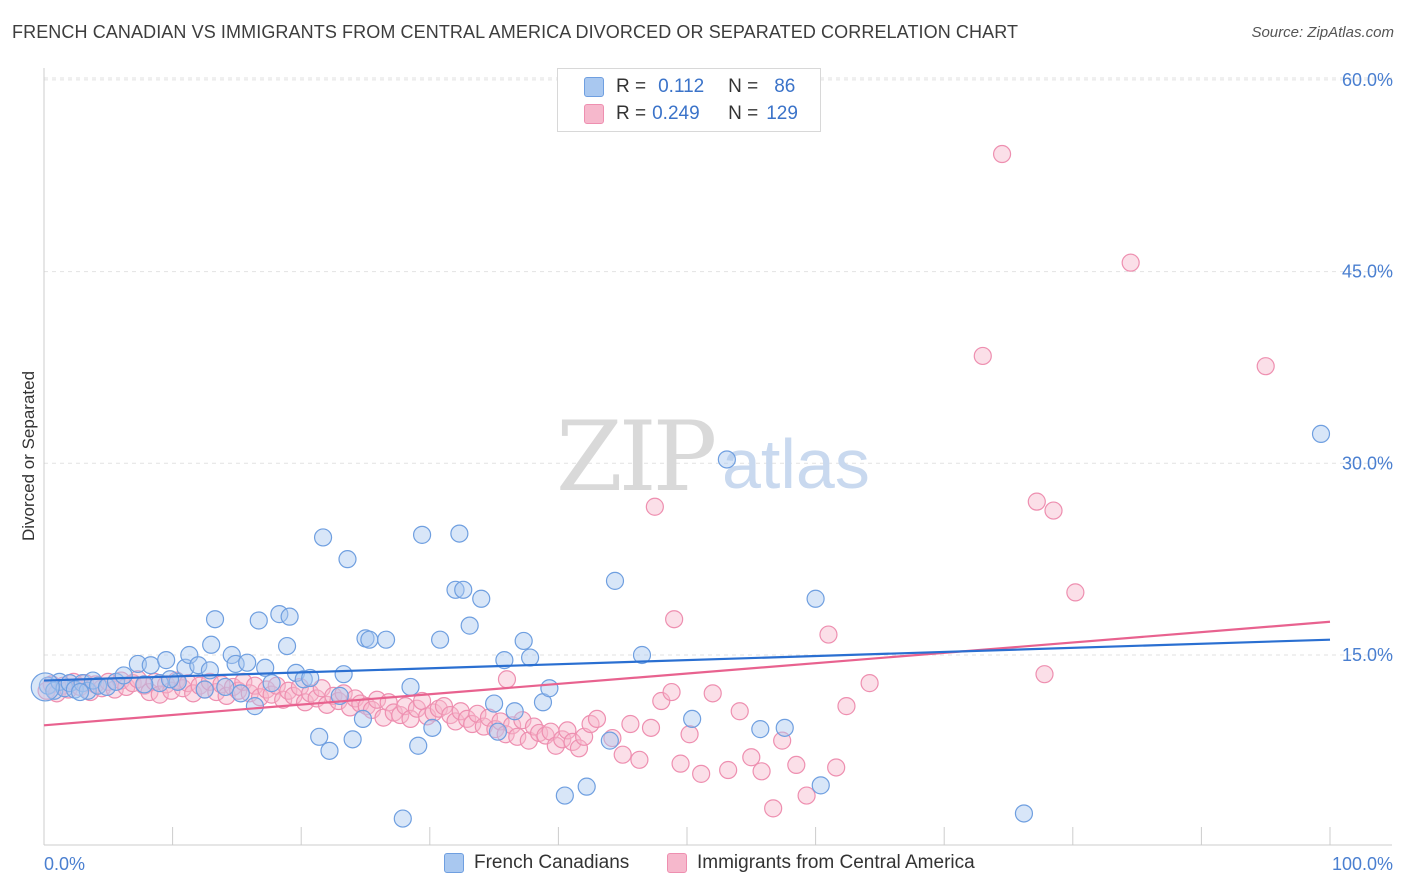  I want to click on y-tick-label: 60.0%, so click(1367, 80).